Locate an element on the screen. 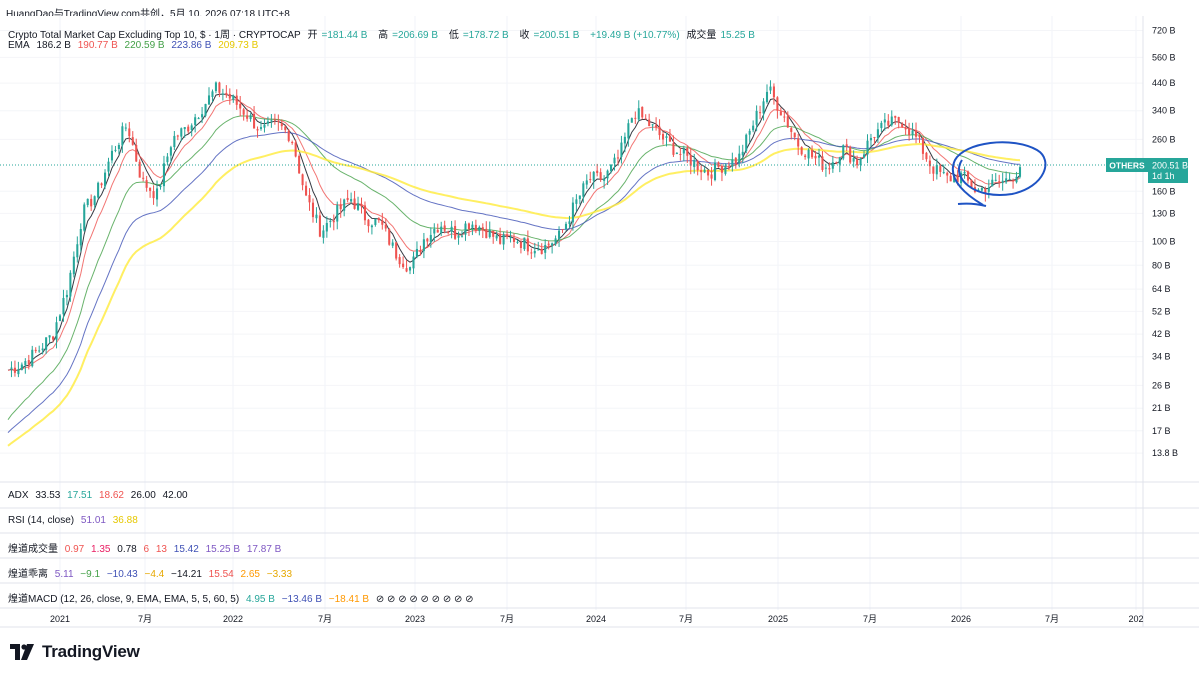 The height and width of the screenshot is (673, 1199). dev-value: −9.1 is located at coordinates (90, 574).